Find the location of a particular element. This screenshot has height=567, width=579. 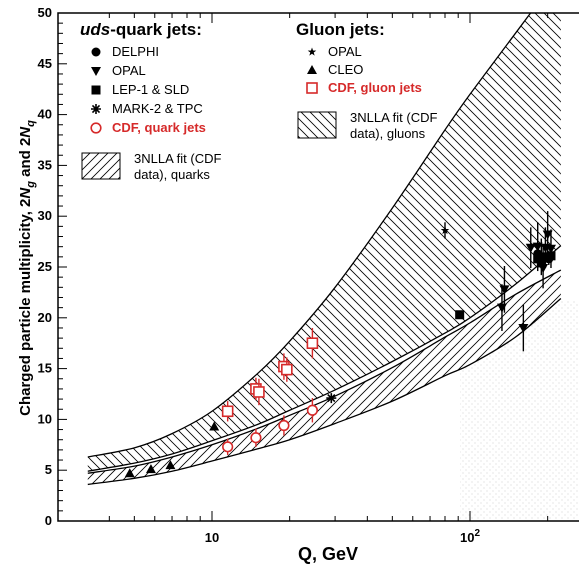

legend-quark-marker-opal is located at coordinates (96, 71).